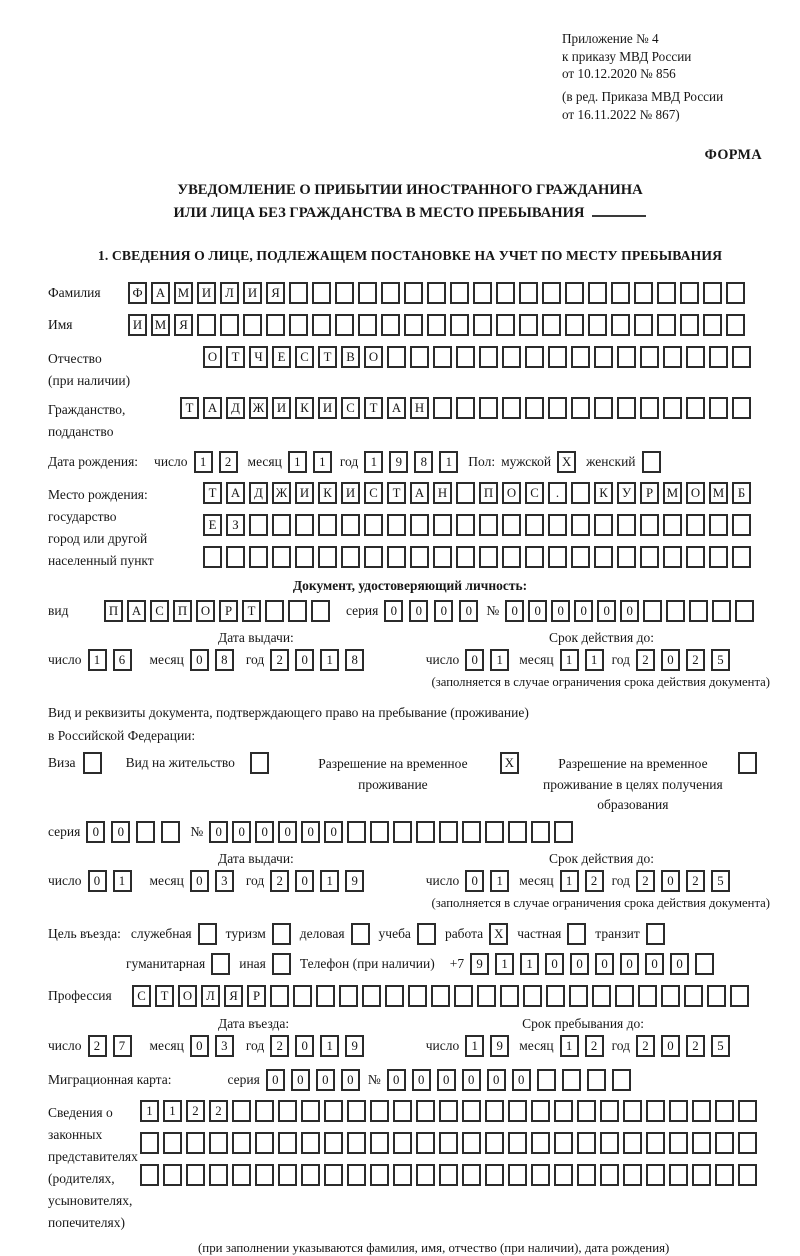 The height and width of the screenshot is (1256, 800). Describe the element at coordinates (360, 934) in the screenshot. I see `purpose-business-checkbox-cell` at that location.